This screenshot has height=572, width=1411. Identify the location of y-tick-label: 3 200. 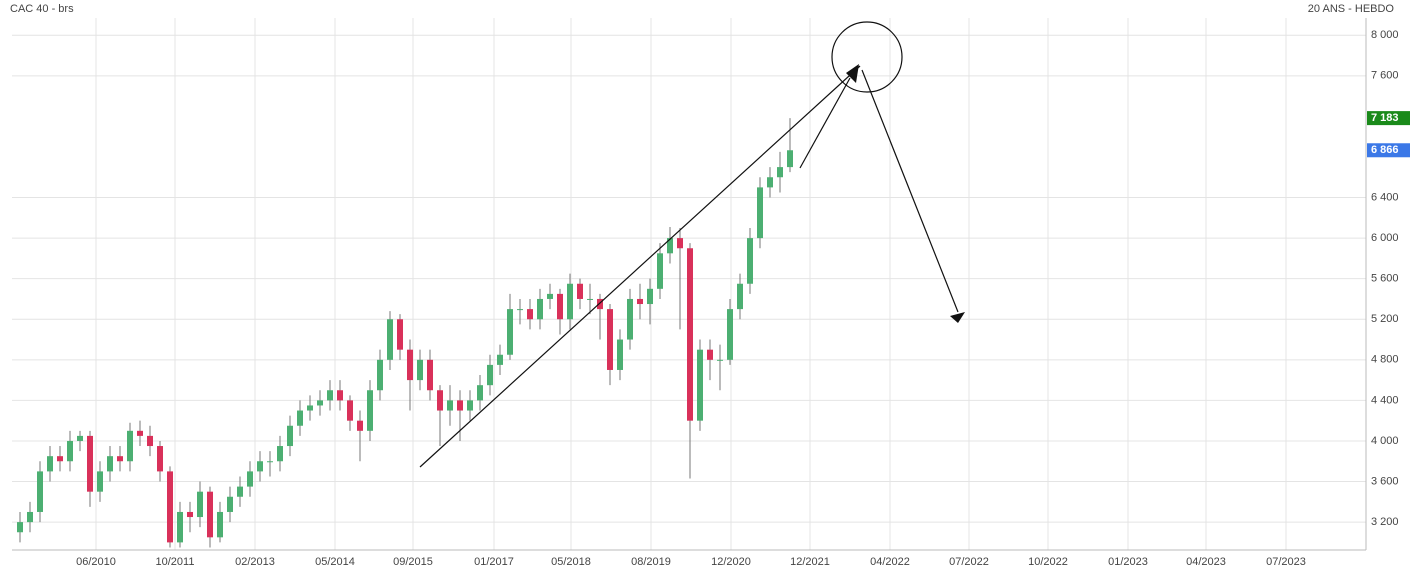
(1385, 522).